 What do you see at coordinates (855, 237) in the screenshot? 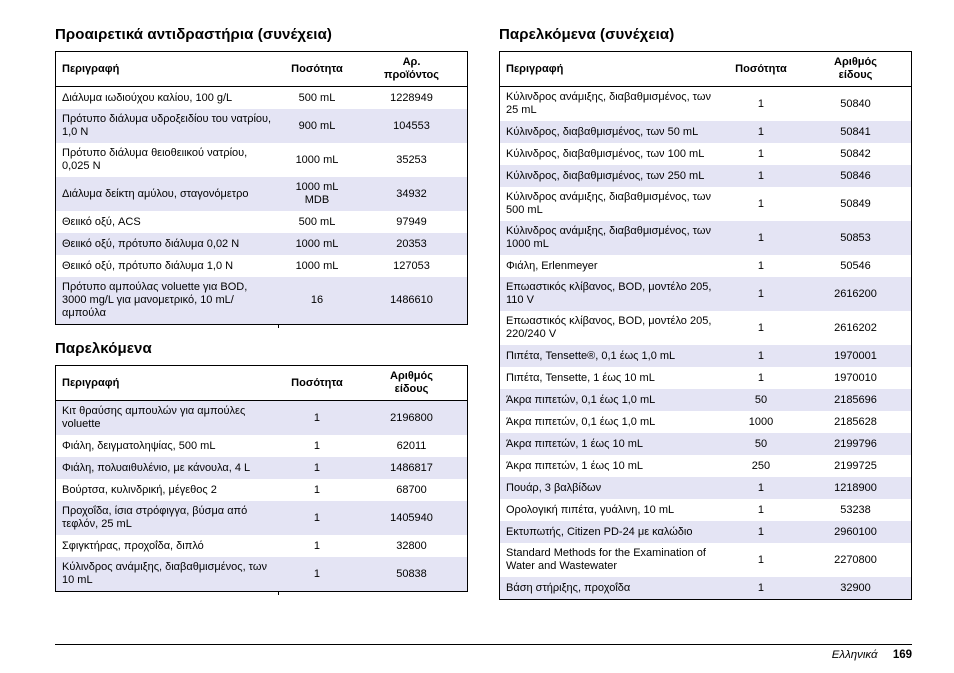
I see `cell-part-number: 50853` at bounding box center [855, 237].